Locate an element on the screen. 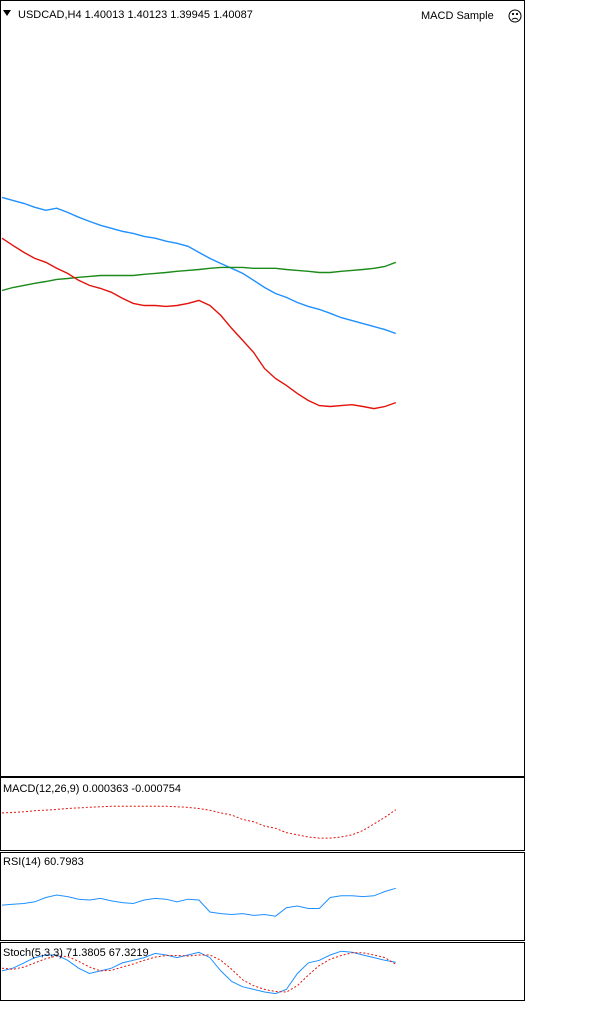 The height and width of the screenshot is (1023, 600). macd-title: MACD(12,26,9) 0.000363 -0.000754 is located at coordinates (92, 789).